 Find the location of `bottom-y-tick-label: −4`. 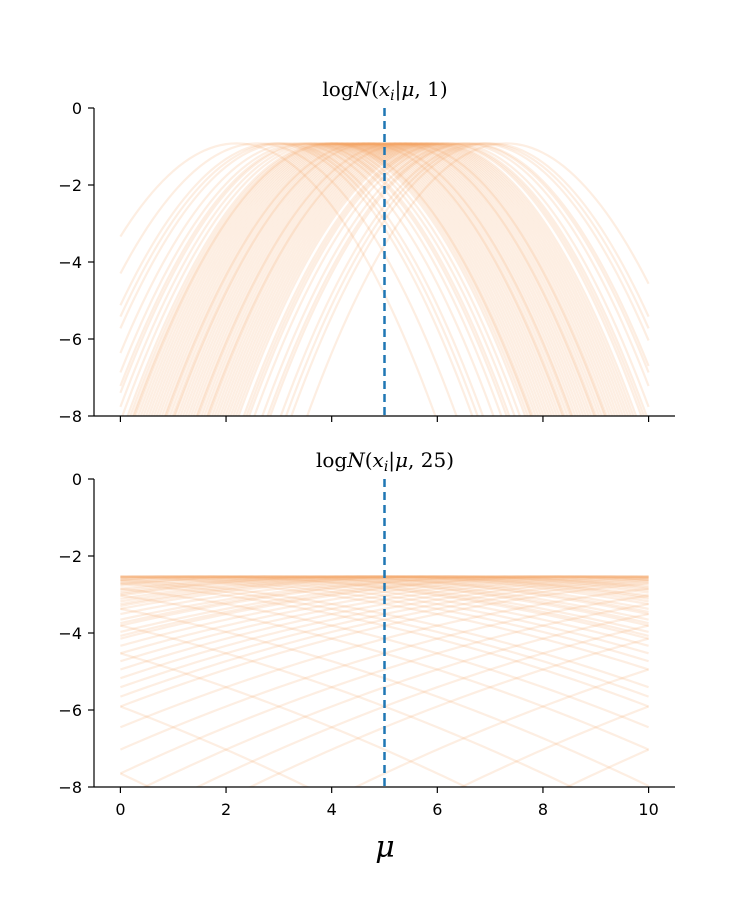

bottom-y-tick-label: −4 is located at coordinates (70, 633).